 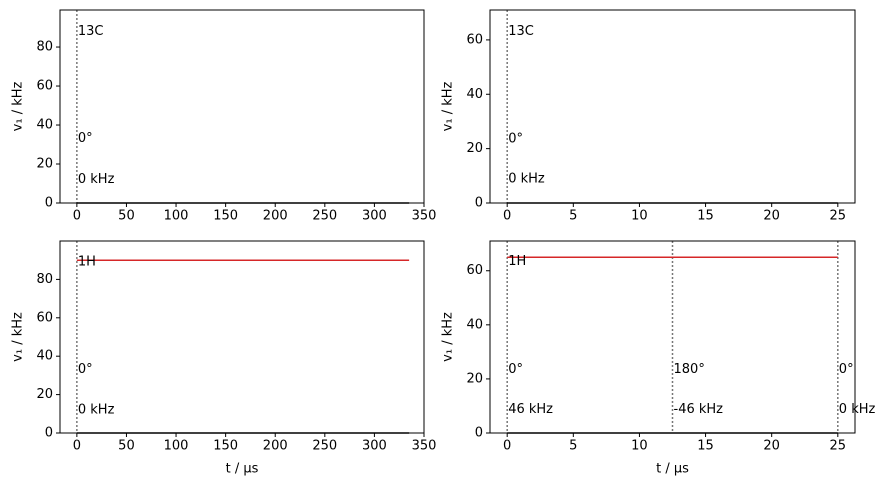 I want to click on annotation: -46 kHz, so click(x=699, y=409).